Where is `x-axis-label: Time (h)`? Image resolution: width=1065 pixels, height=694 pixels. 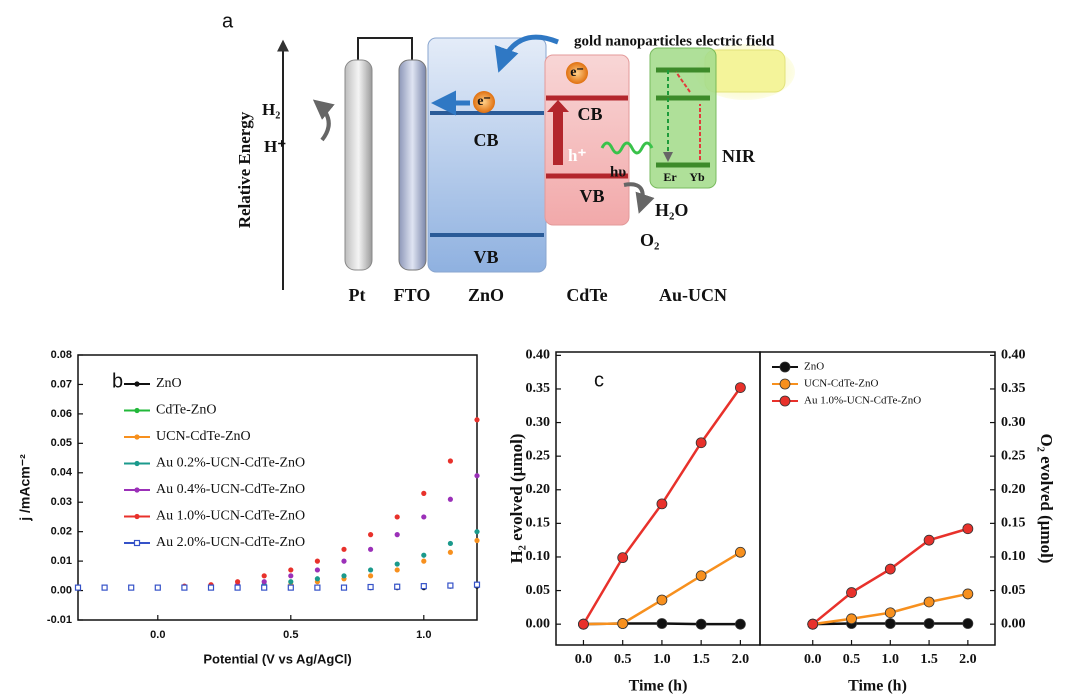 x-axis-label: Time (h) is located at coordinates (658, 686).